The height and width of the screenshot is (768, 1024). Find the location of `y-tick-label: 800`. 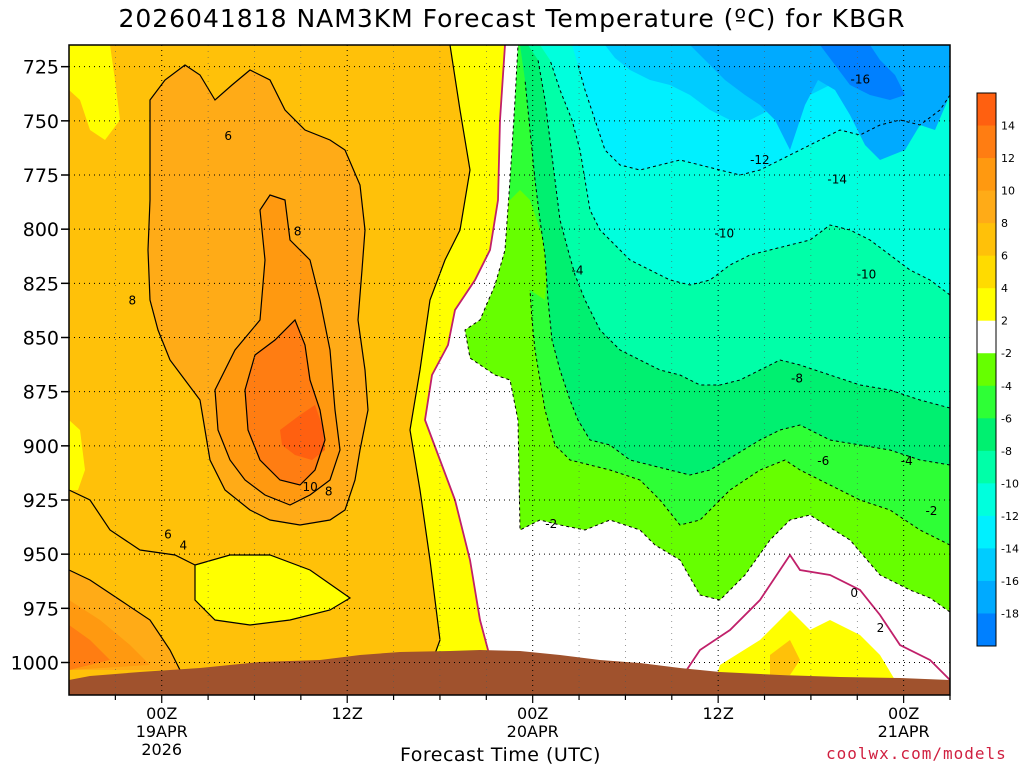

y-tick-label: 800 is located at coordinates (41, 230).